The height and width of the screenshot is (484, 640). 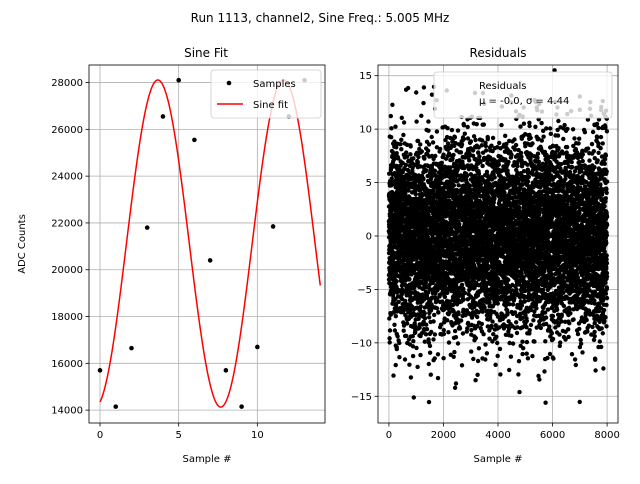 What do you see at coordinates (206, 53) in the screenshot?
I see `sine-fit-title: Sine Fit` at bounding box center [206, 53].